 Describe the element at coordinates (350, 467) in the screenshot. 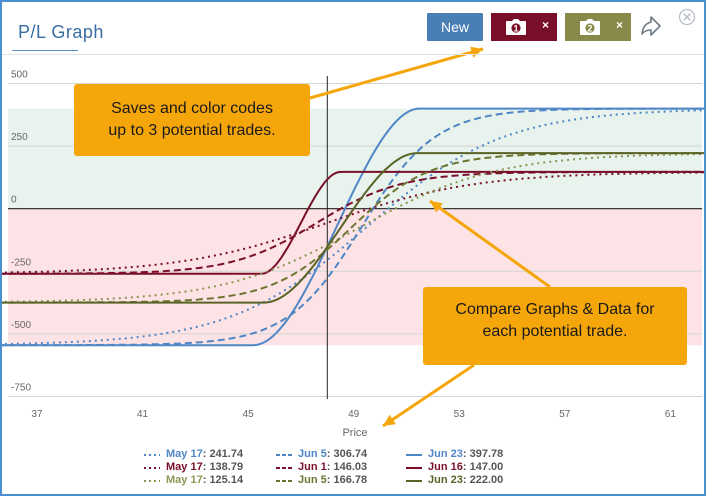

I see `legend-value: 146.03` at that location.